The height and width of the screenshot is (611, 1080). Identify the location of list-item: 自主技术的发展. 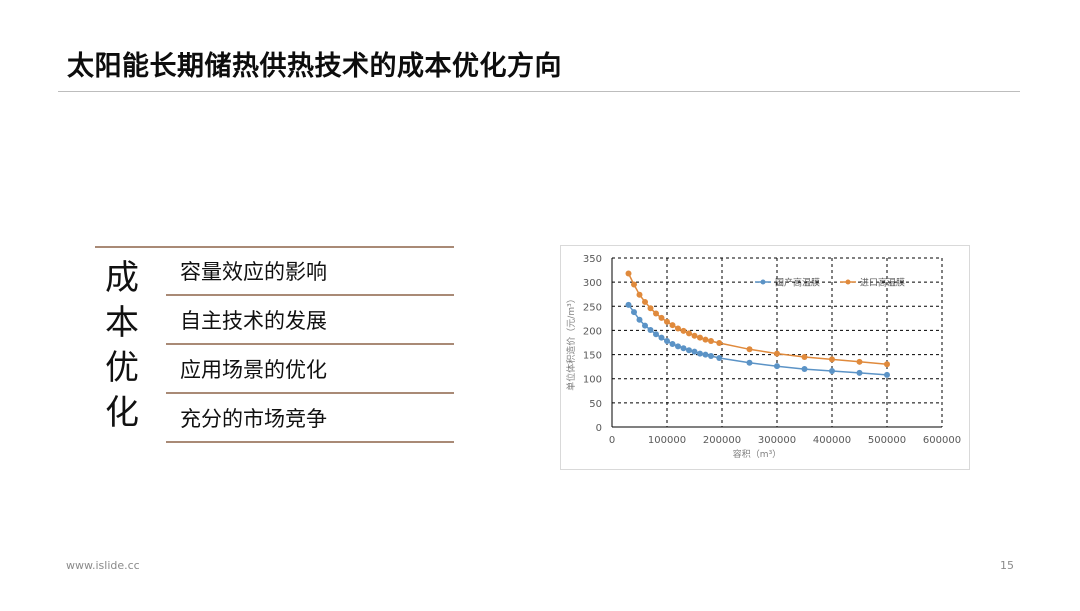
(310, 320).